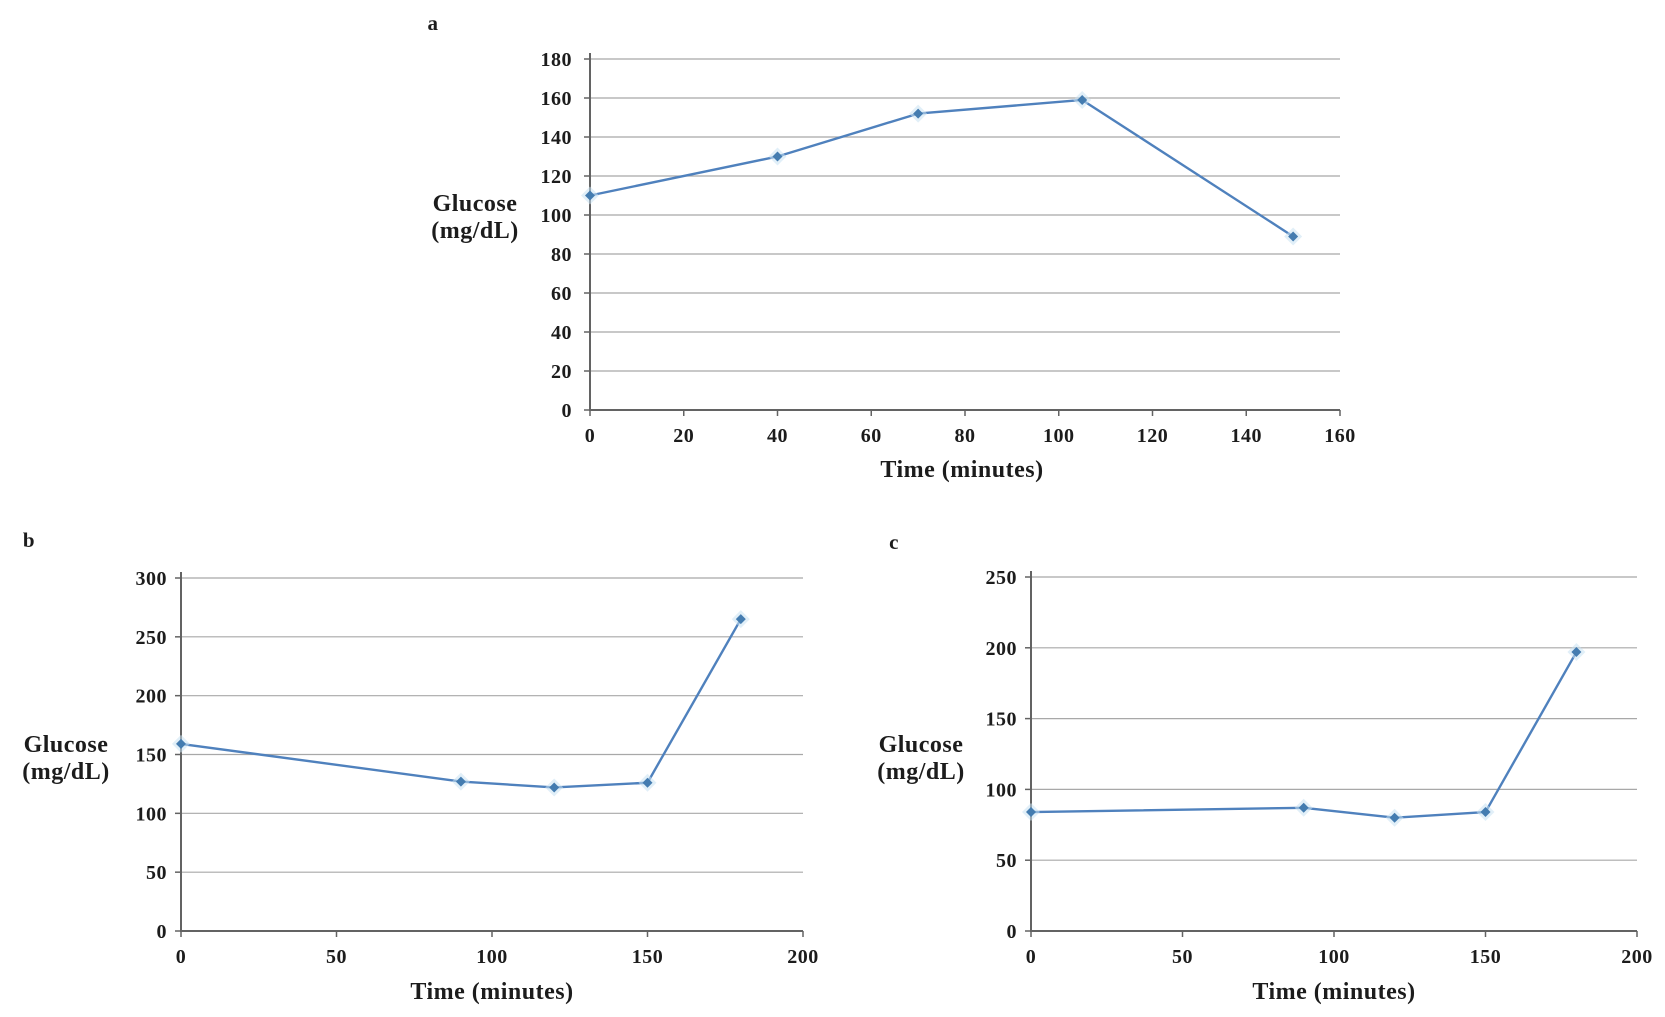 The width and height of the screenshot is (1665, 1017). I want to click on y-tick-label: 180, so click(557, 60).